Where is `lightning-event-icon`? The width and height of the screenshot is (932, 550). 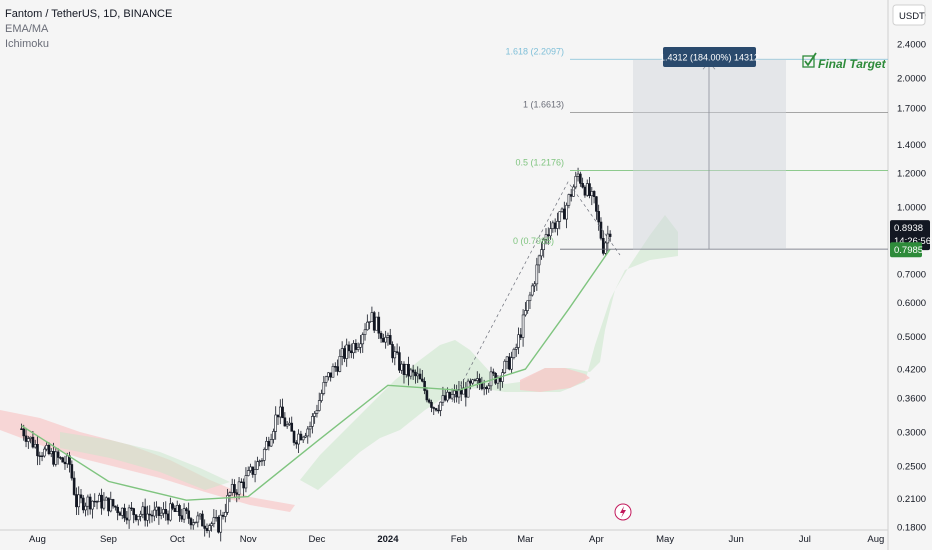
lightning-event-icon is located at coordinates (623, 512).